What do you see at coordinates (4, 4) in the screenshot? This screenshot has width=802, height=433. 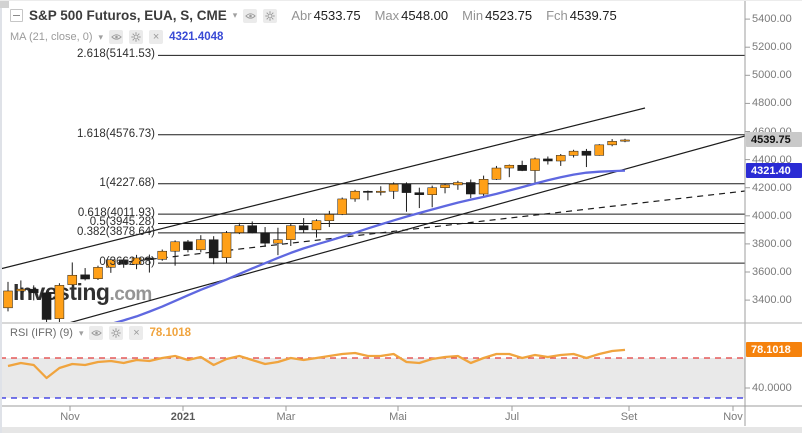 I see `window-corner` at bounding box center [4, 4].